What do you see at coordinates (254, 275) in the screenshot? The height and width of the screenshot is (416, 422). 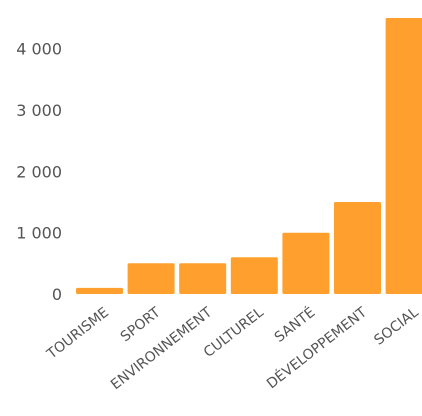 I see `bar-culturel` at bounding box center [254, 275].